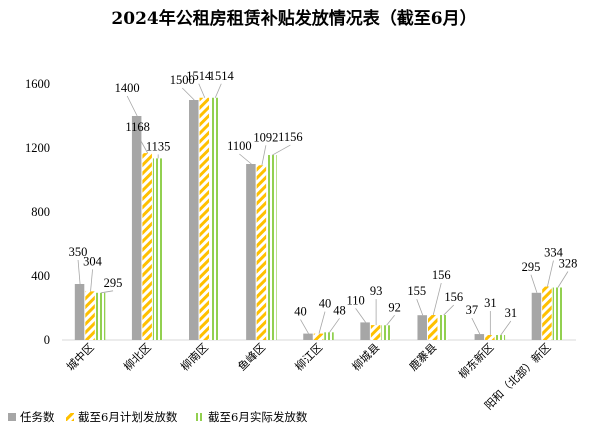  Describe the element at coordinates (40, 276) in the screenshot. I see `y-tick-label: 400` at that location.